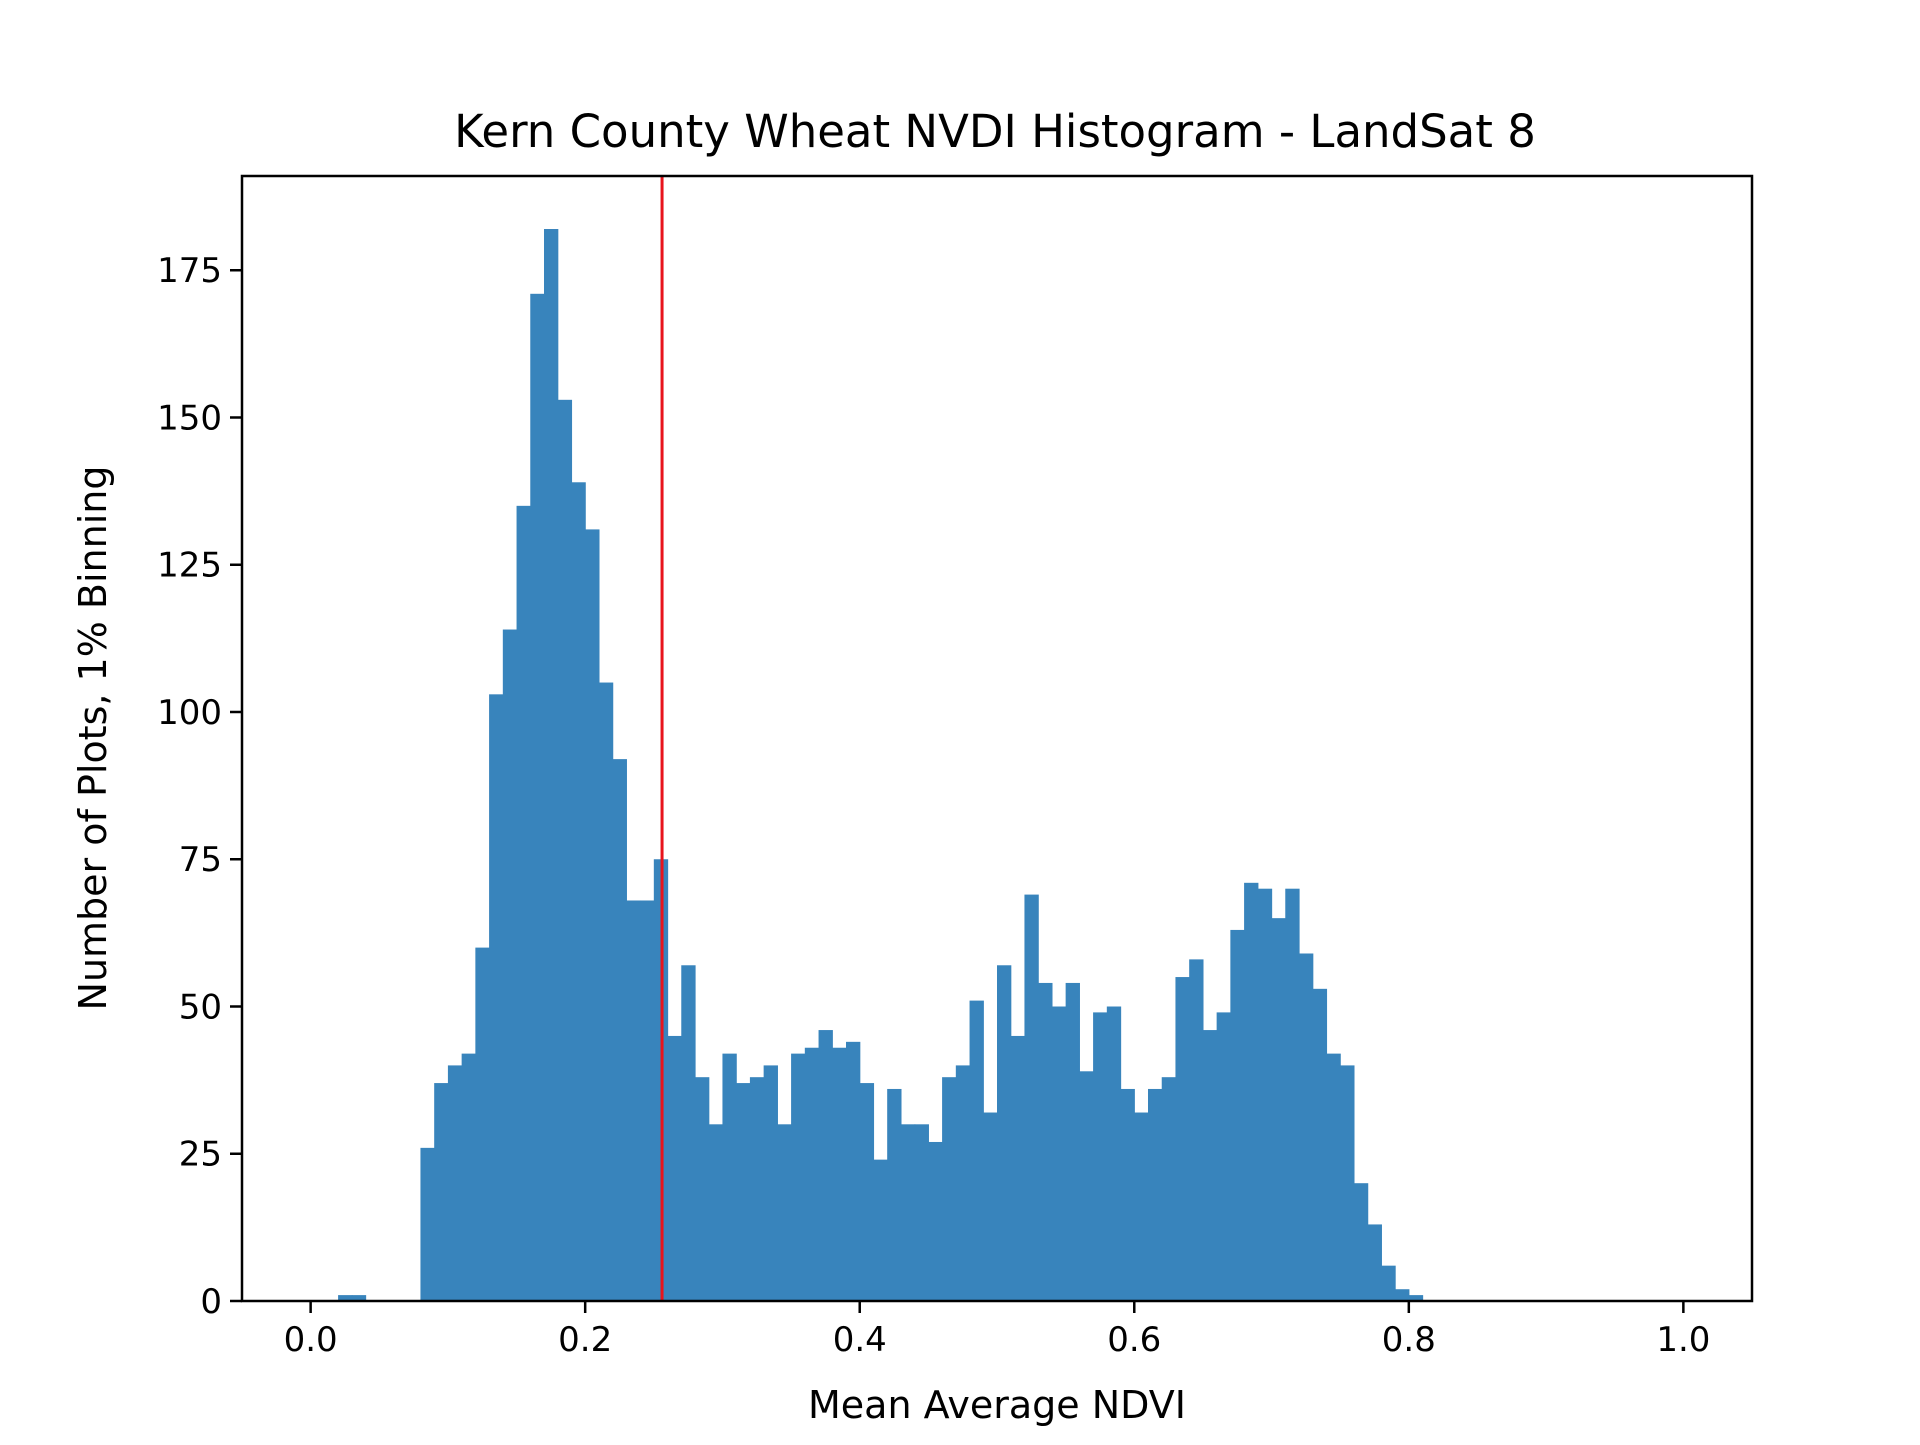 This screenshot has width=1920, height=1445. What do you see at coordinates (200, 860) in the screenshot?
I see `y-tick-label: 75` at bounding box center [200, 860].